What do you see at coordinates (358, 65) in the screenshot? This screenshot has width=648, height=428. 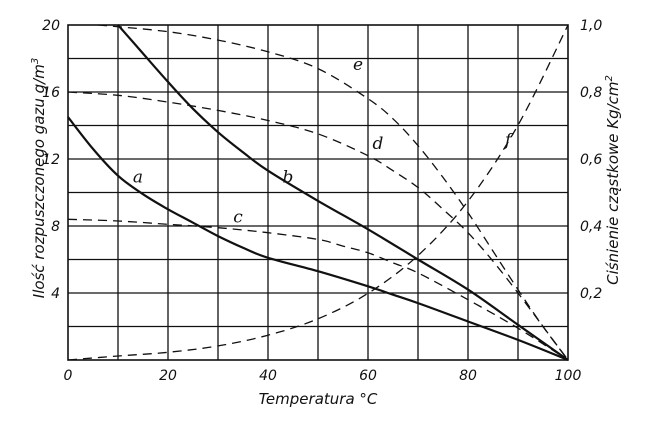 I see `curve-label-e: e` at bounding box center [358, 65].